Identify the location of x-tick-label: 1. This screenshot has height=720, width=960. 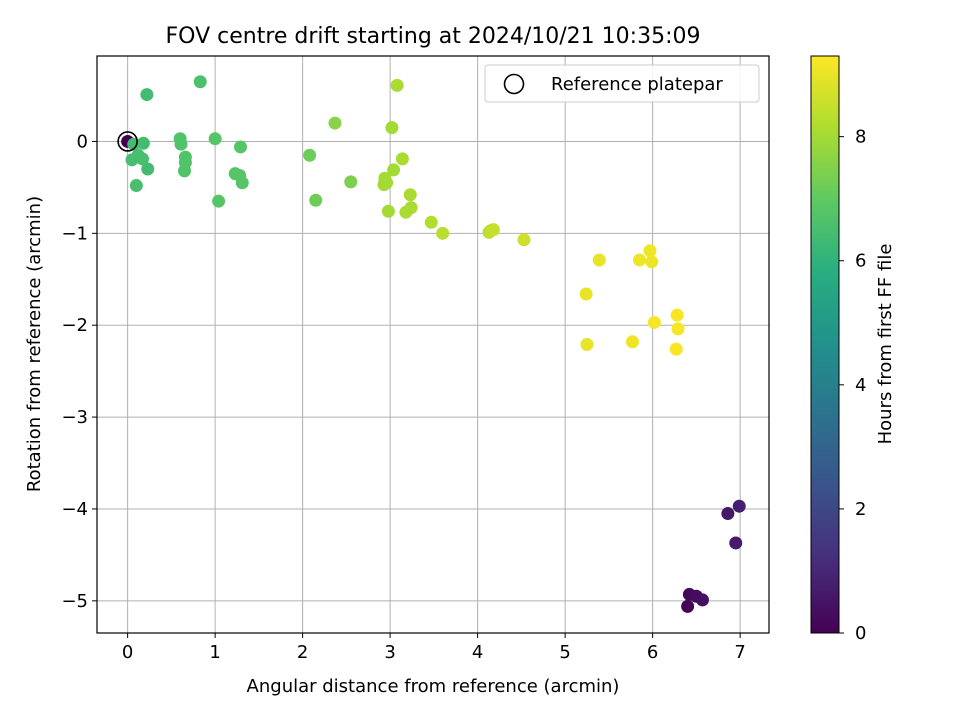
(214, 652).